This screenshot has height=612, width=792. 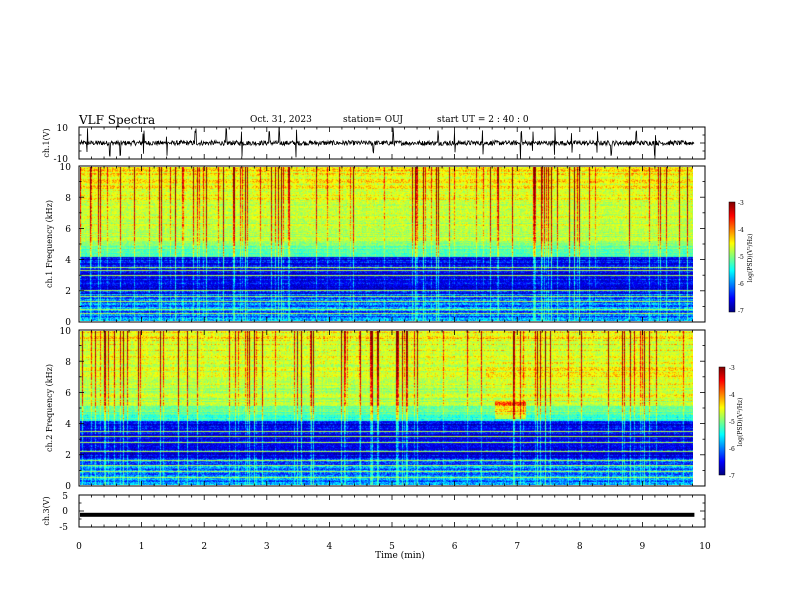 What do you see at coordinates (741, 203) in the screenshot?
I see `cb1-tick-label: -3` at bounding box center [741, 203].